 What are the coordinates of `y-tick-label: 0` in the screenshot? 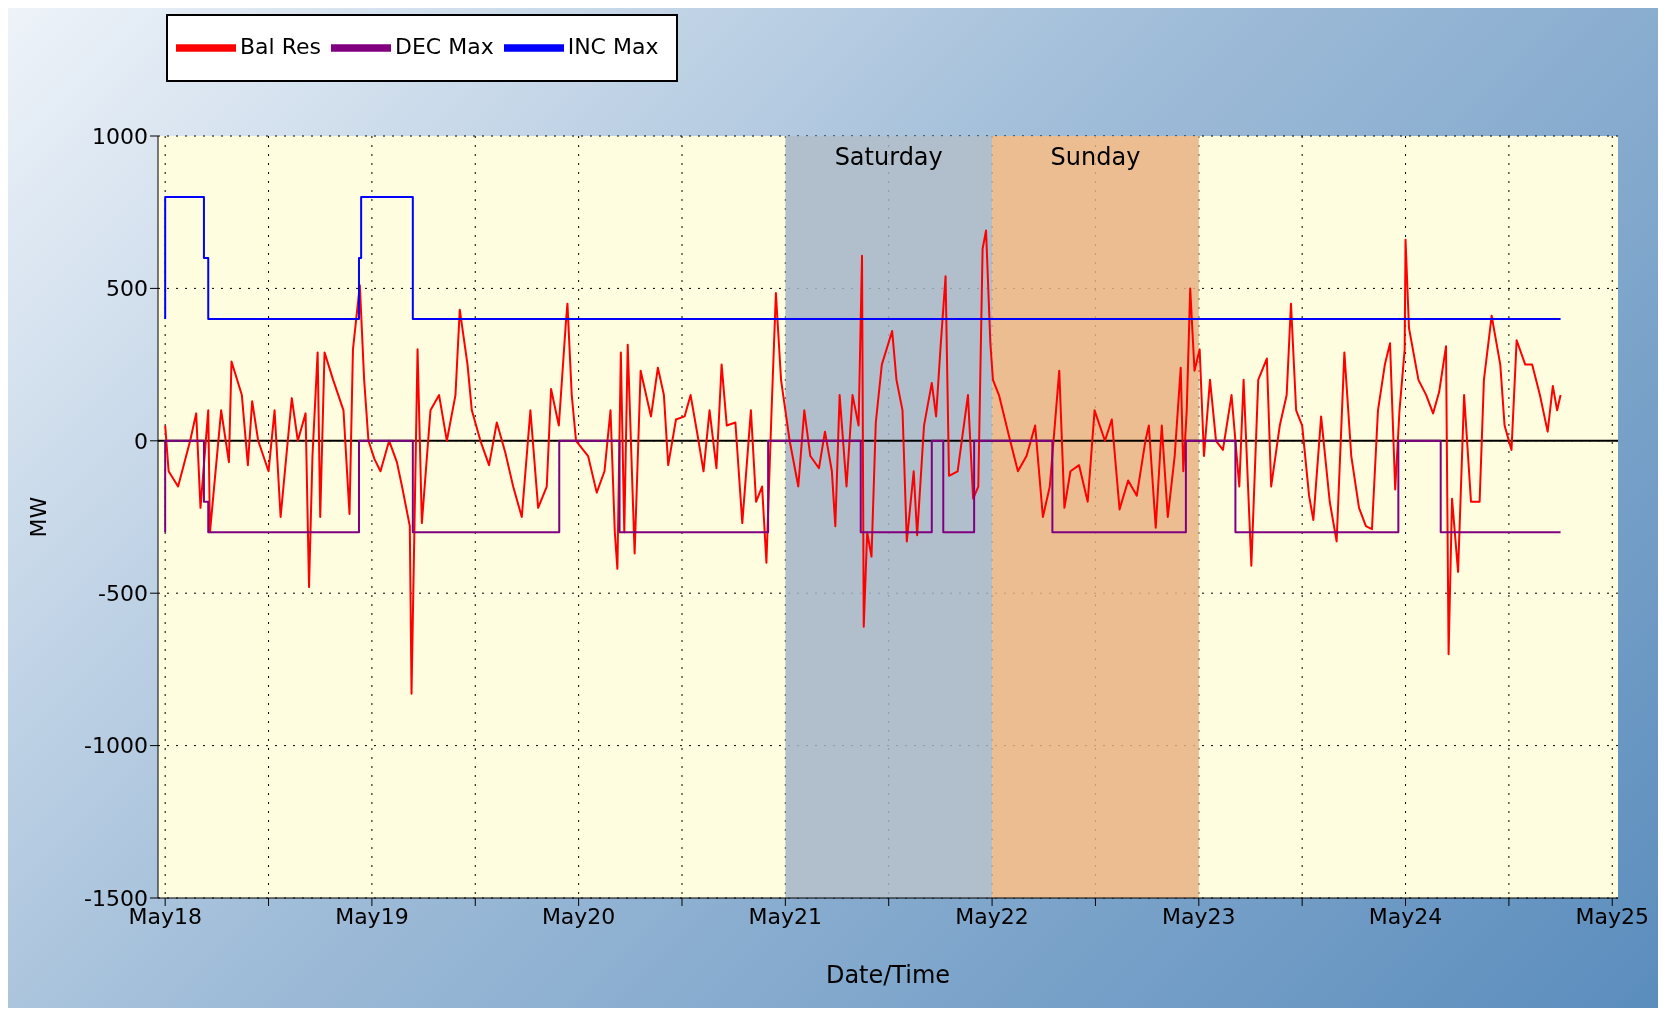 It's located at (141, 441).